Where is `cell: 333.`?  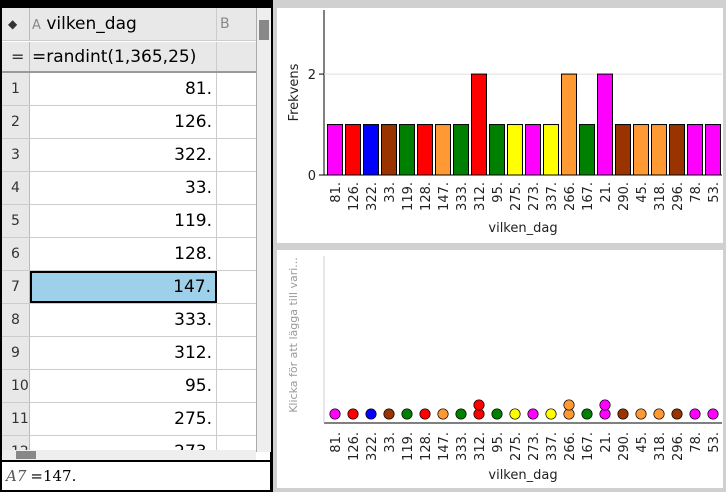 cell: 333. is located at coordinates (123, 320).